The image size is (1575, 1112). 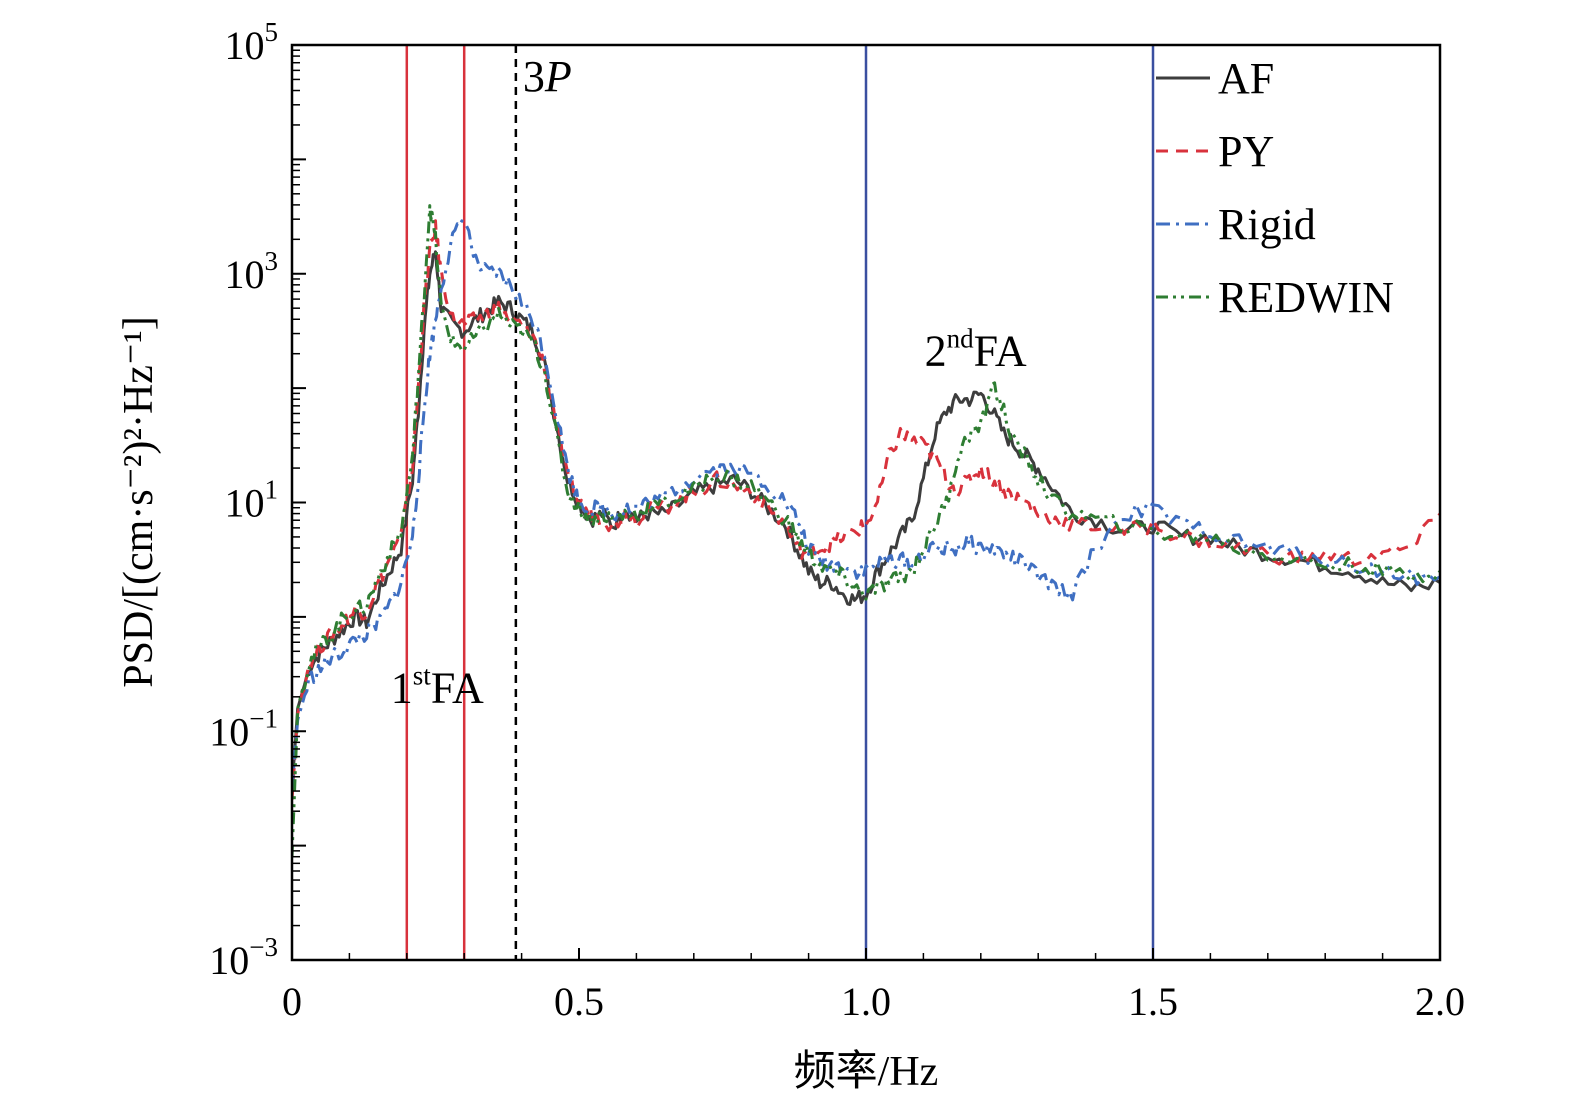 What do you see at coordinates (1246, 151) in the screenshot?
I see `legend-label-py: PY` at bounding box center [1246, 151].